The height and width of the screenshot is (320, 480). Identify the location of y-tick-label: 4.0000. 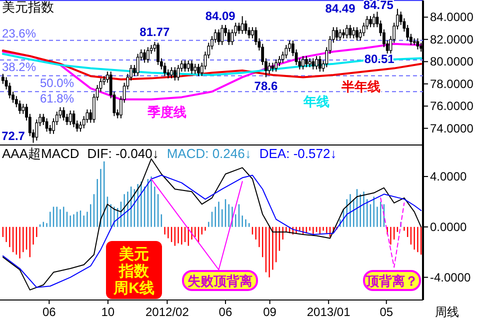
(449, 177).